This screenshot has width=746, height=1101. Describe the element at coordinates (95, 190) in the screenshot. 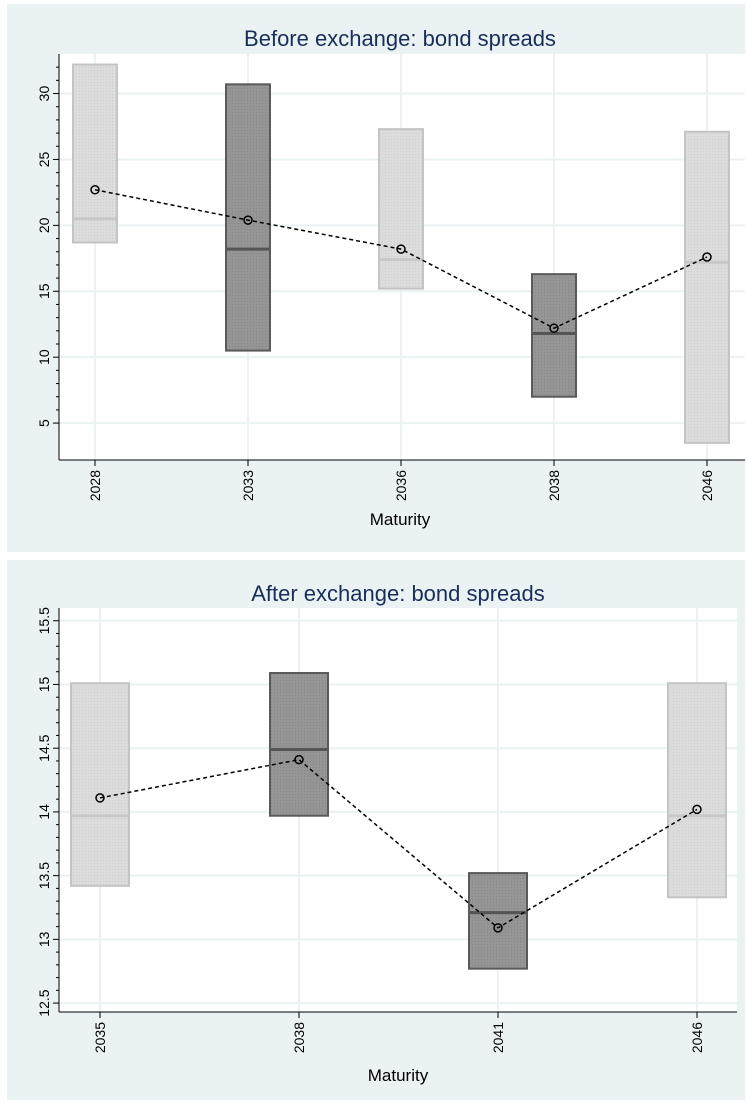

I see `mean-marker-2028` at that location.